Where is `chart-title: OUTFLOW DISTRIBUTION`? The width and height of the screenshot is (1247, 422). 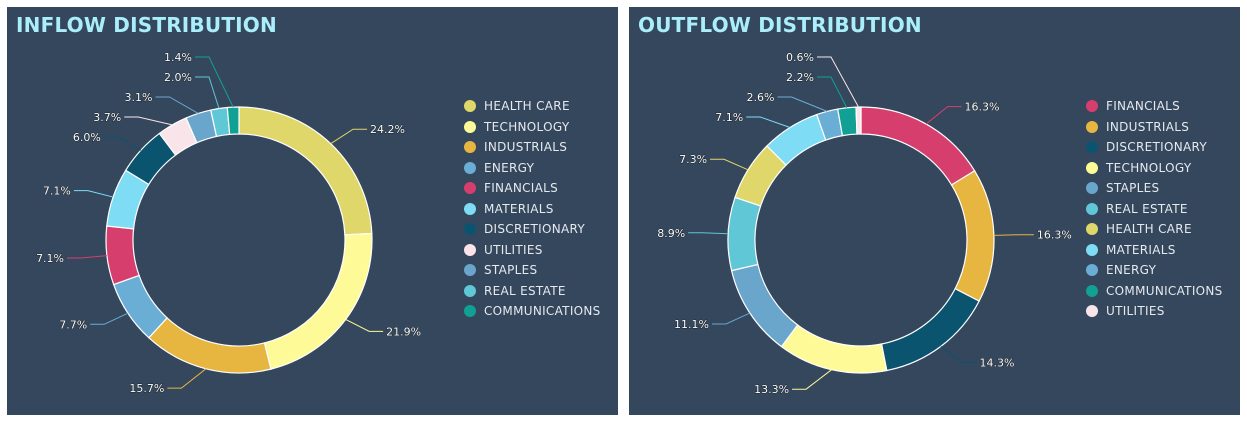
chart-title: OUTFLOW DISTRIBUTION is located at coordinates (780, 25).